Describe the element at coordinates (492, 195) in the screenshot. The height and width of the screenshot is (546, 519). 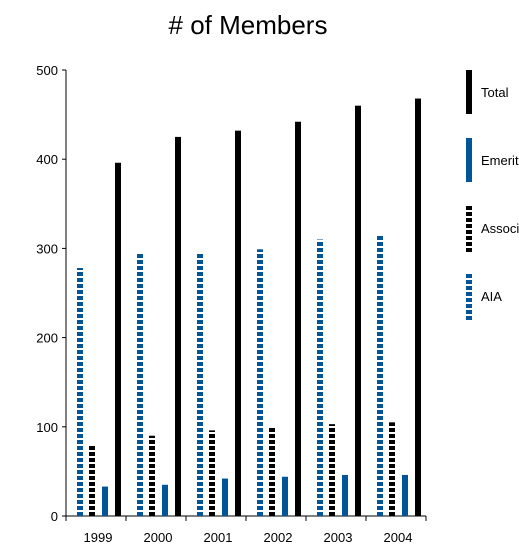
I see `legend: Total Emerit Associa AIA` at that location.